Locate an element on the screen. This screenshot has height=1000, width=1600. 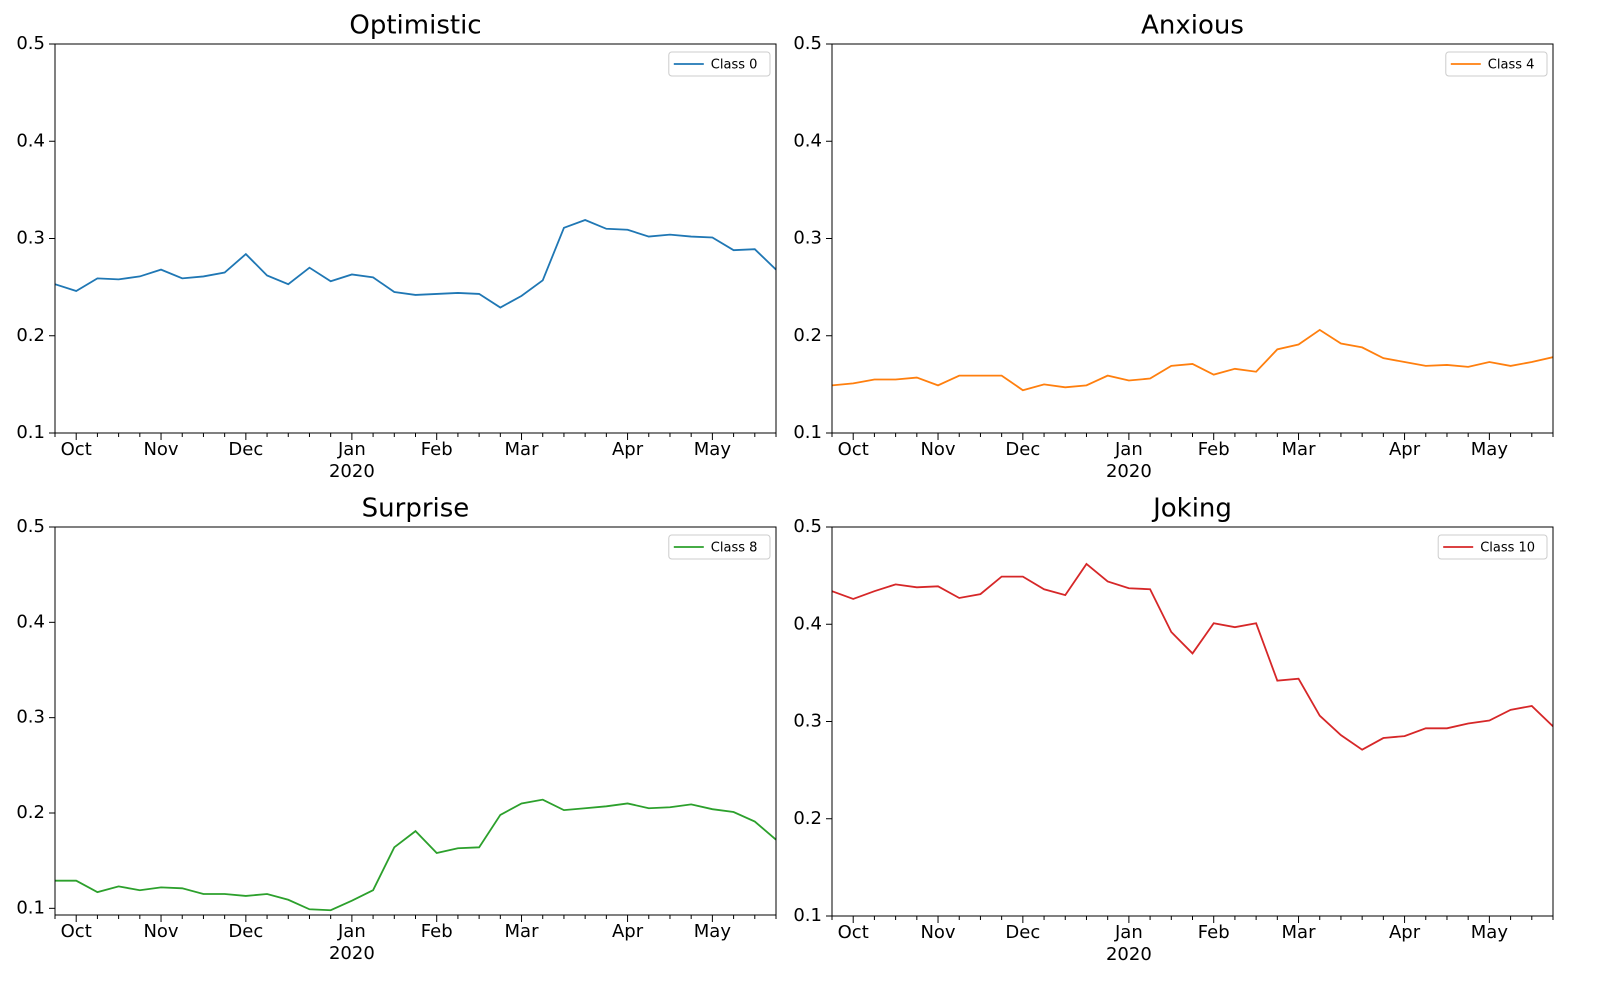
chart-title: Surprise is located at coordinates (416, 509).